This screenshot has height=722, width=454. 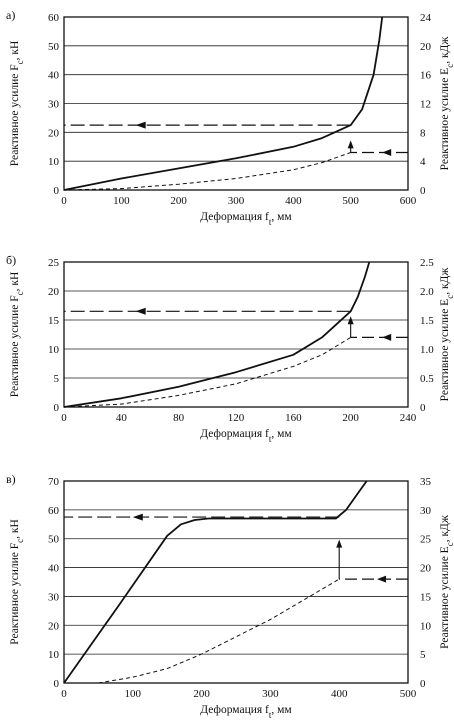 What do you see at coordinates (293, 418) in the screenshot?
I see `x-tick-label: 160` at bounding box center [293, 418].